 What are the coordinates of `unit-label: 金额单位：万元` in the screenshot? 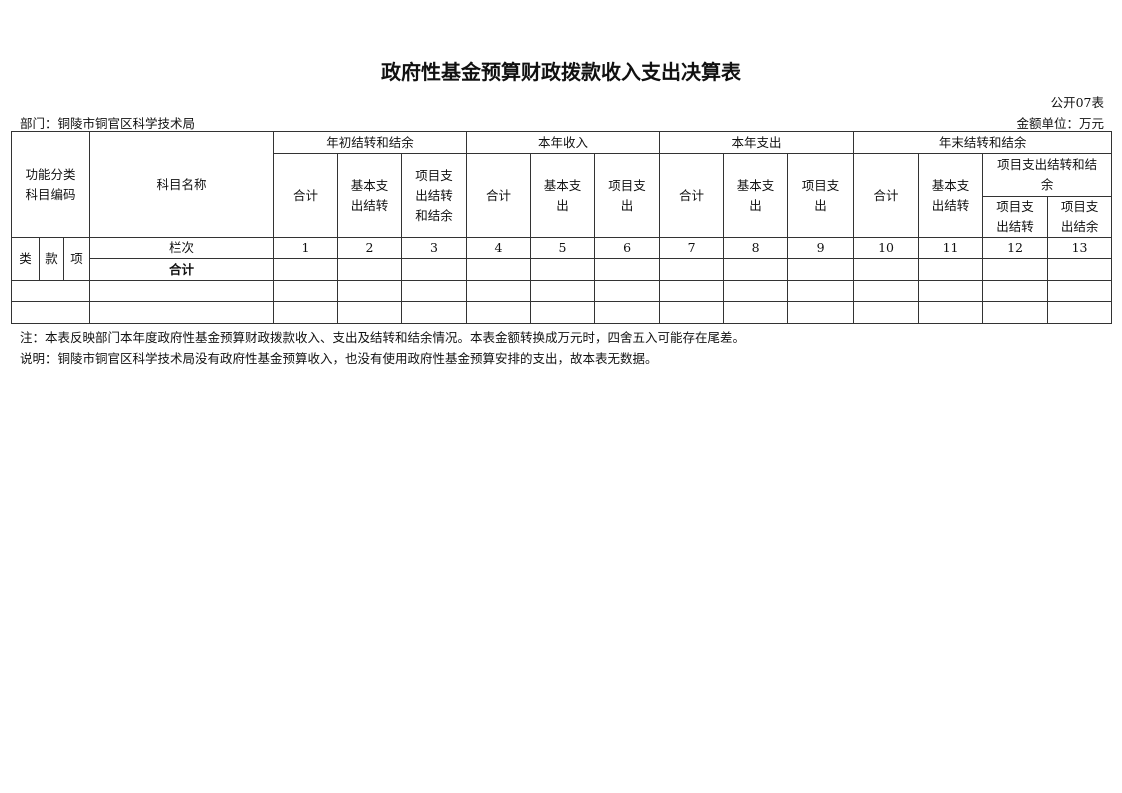 It's located at (1060, 123).